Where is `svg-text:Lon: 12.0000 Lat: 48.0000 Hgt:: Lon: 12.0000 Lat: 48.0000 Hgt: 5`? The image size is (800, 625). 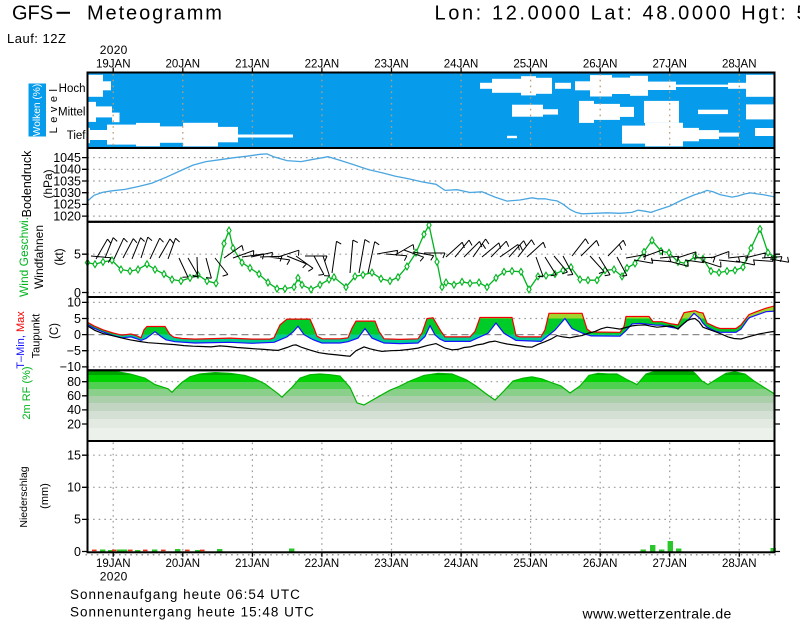 svg-text:Lon: 12.0000 Lat: 48.0000 Hgt:: Lon: 12.0000 Lat: 48.0000 Hgt: 5 is located at coordinates (617, 14).